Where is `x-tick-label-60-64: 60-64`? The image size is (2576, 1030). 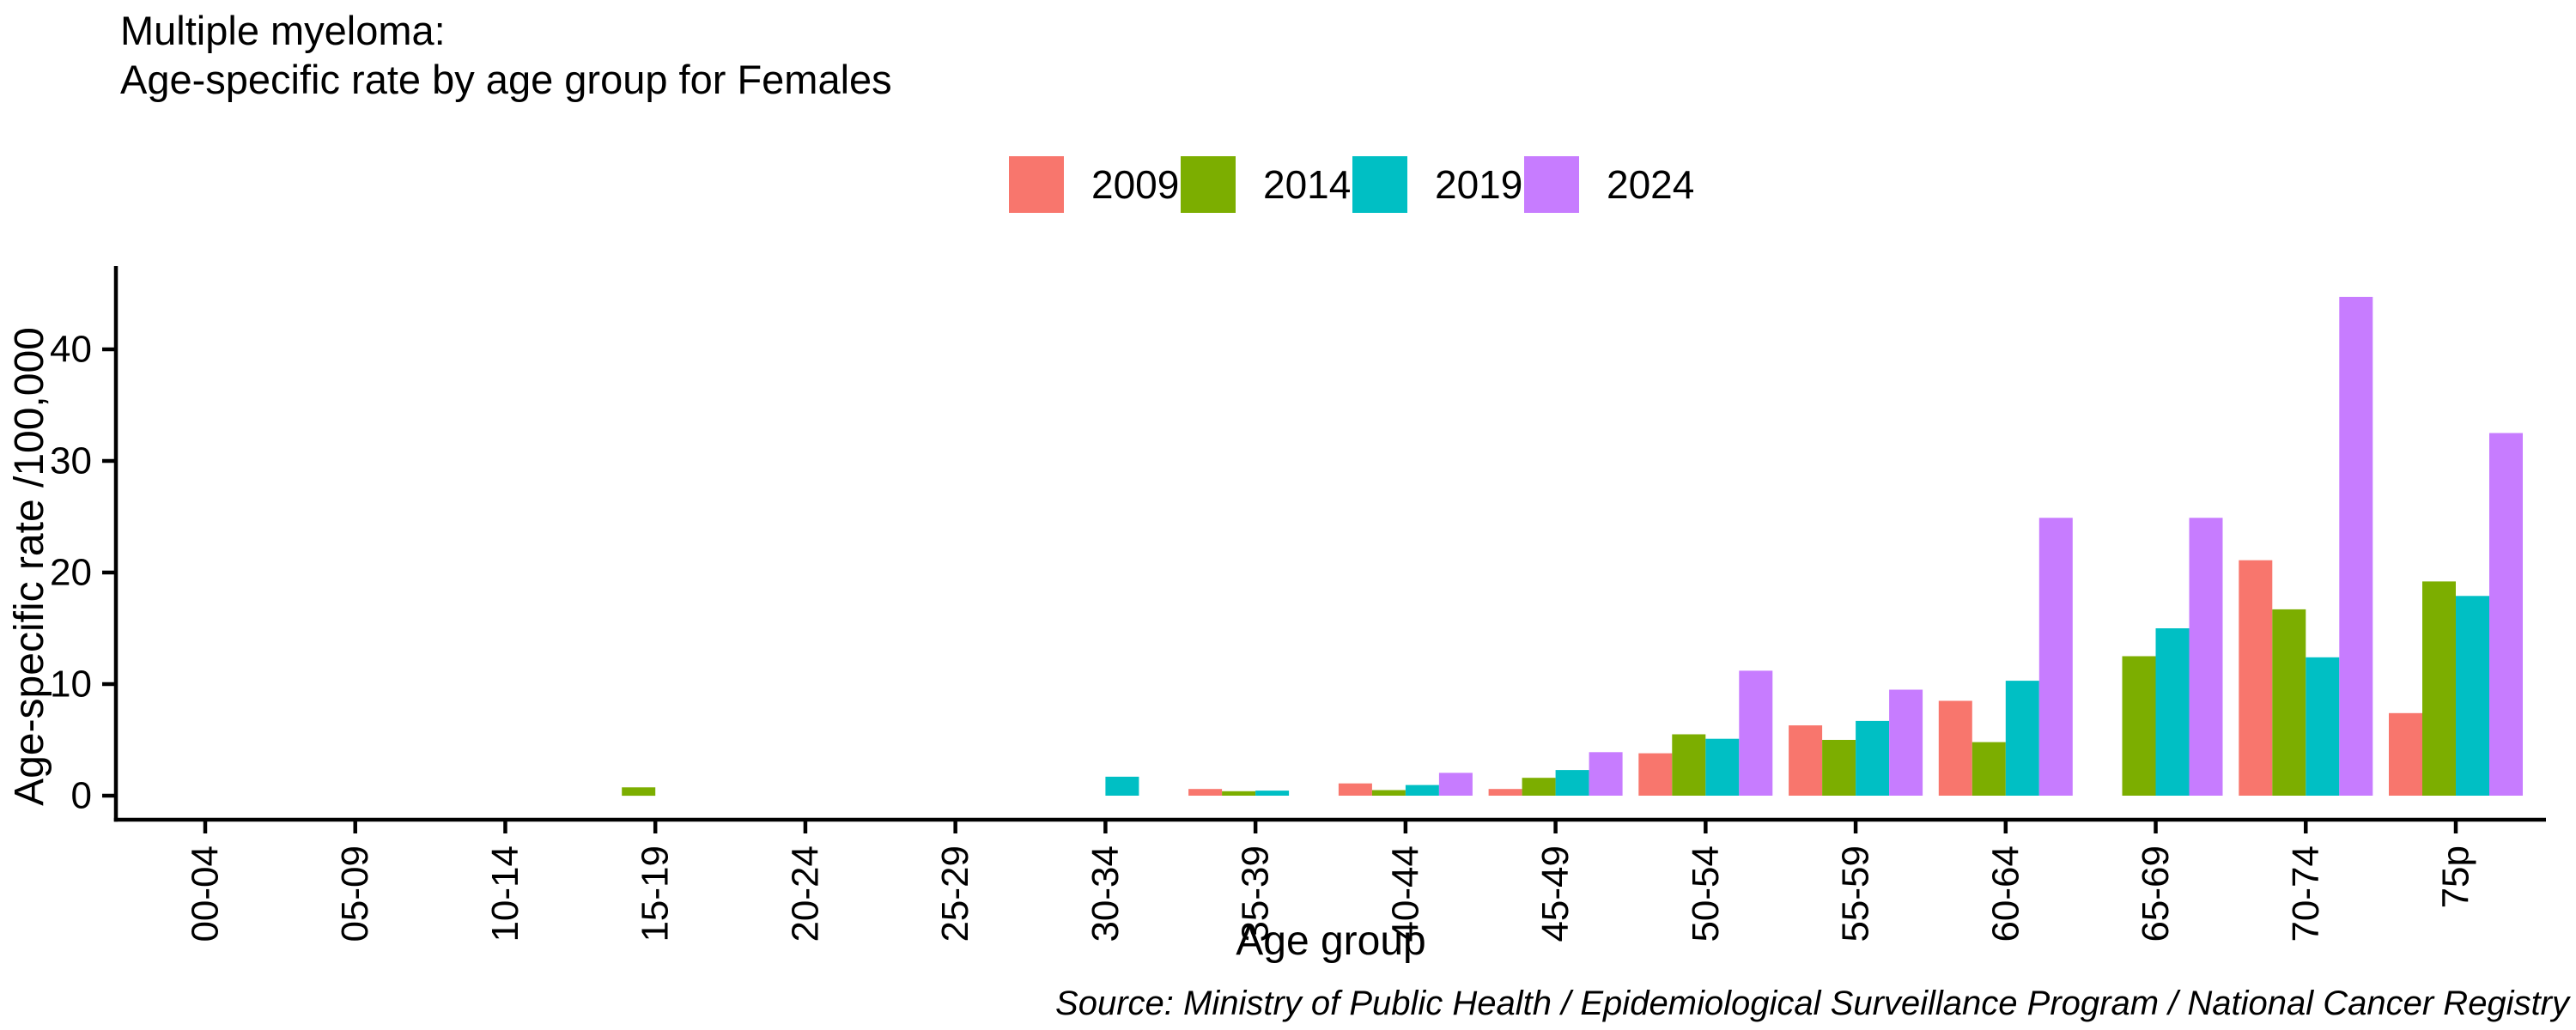
x-tick-label-60-64: 60-64 is located at coordinates (2005, 893).